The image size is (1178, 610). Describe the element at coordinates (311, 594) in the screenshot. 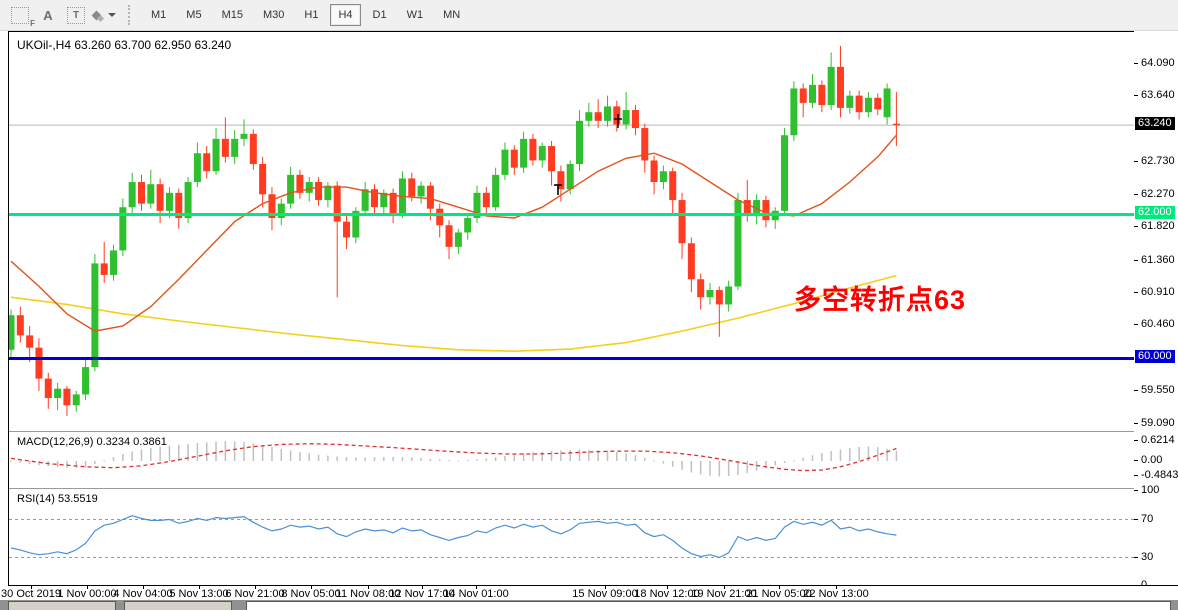

I see `time-tick-label: 8 Nov 05:00` at that location.